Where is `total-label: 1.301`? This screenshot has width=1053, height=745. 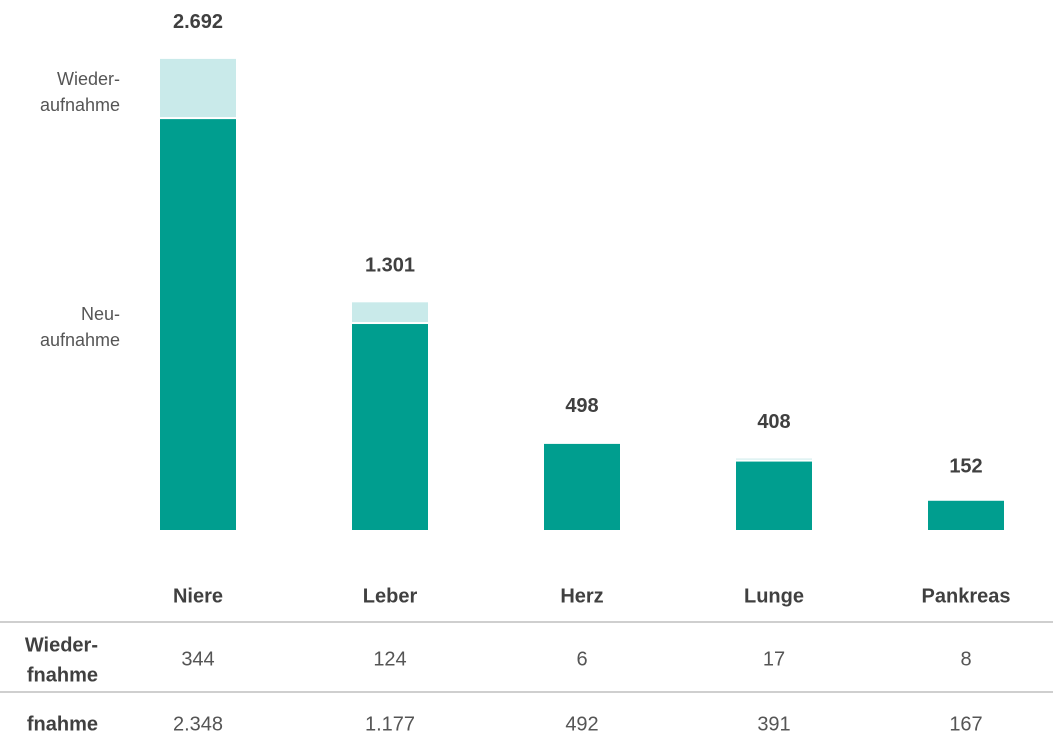 total-label: 1.301 is located at coordinates (390, 266).